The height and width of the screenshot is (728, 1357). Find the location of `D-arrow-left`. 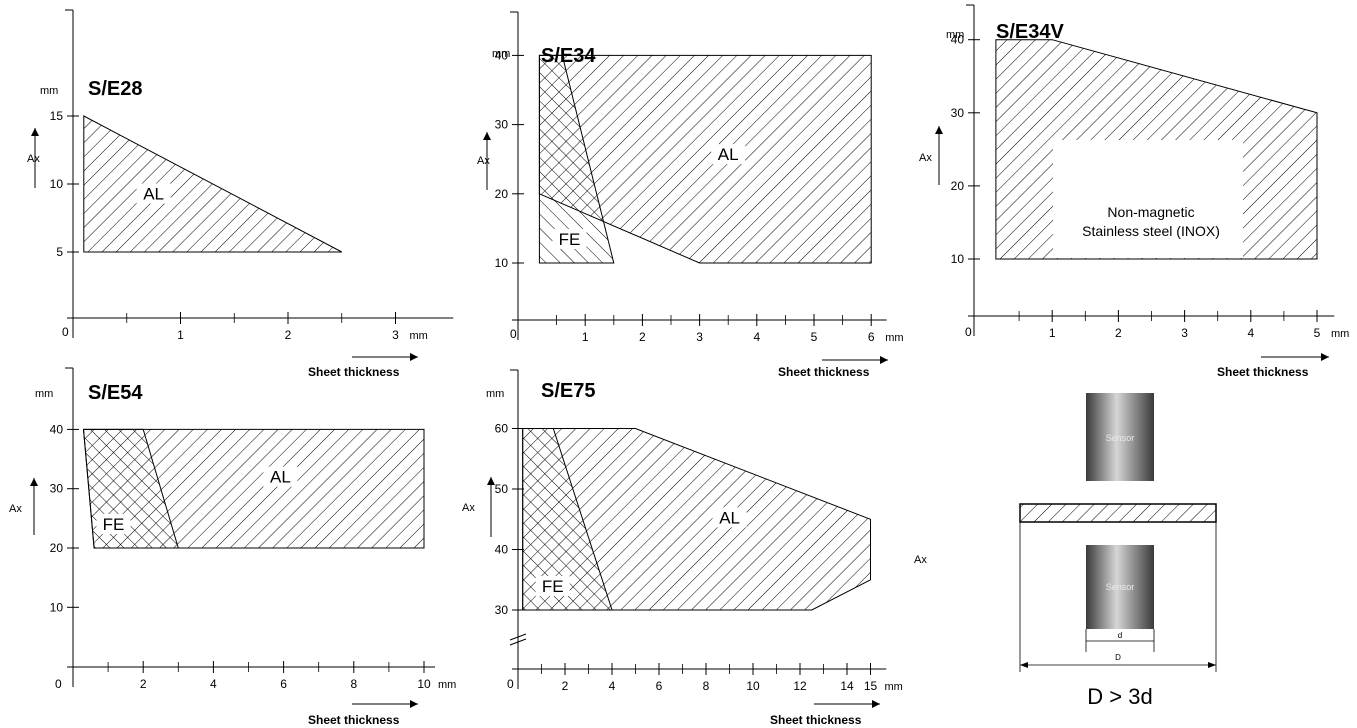

D-arrow-left is located at coordinates (1024, 665).